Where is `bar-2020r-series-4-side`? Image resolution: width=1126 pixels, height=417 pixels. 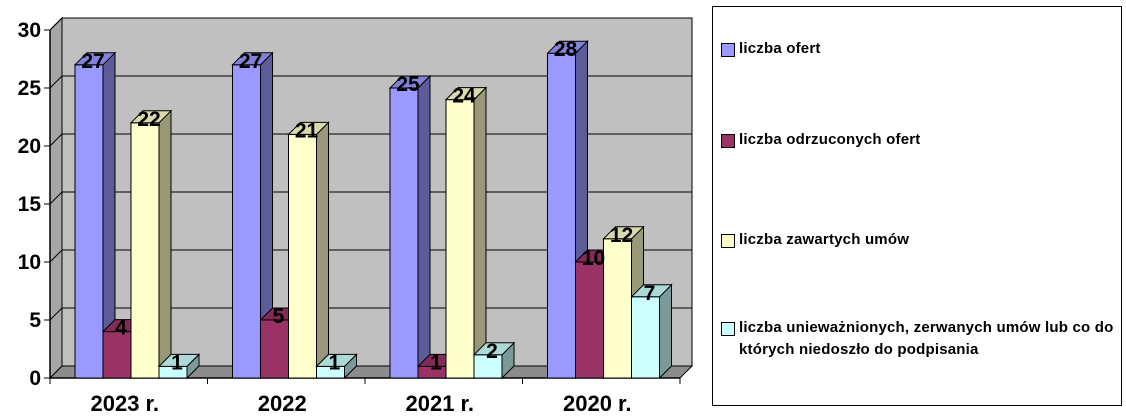 bar-2020r-series-4-side is located at coordinates (665, 331).